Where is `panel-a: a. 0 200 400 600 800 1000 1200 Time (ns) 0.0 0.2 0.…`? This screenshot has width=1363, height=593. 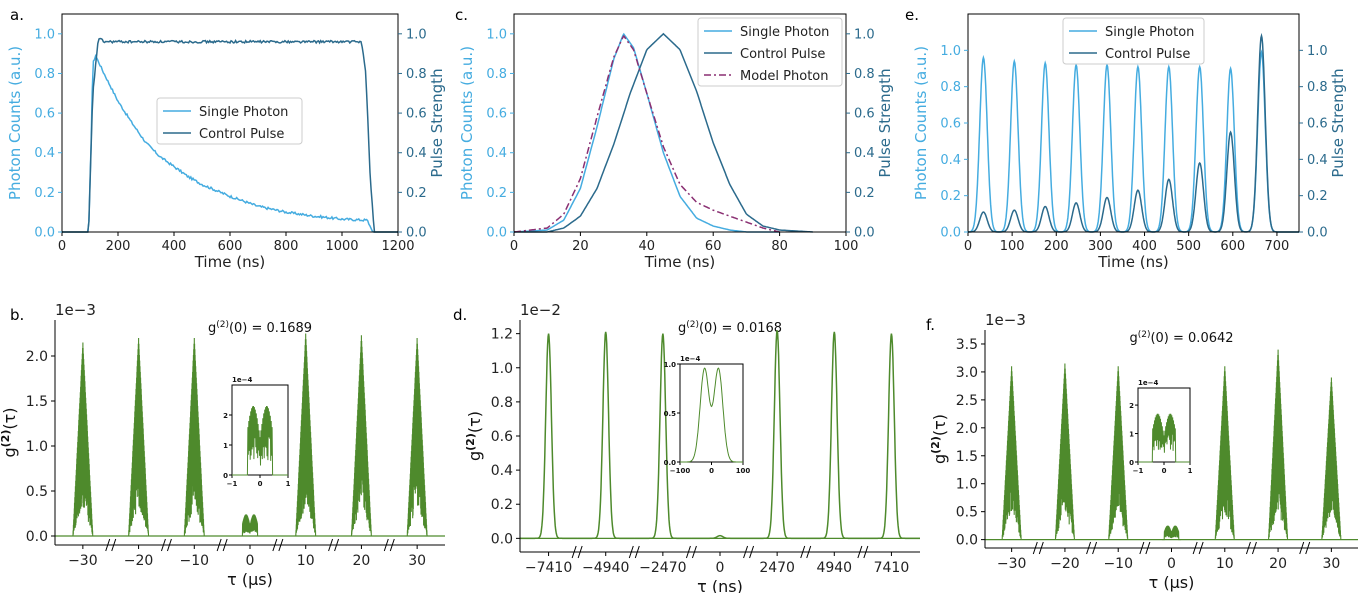 panel-a: a. 0 200 400 600 800 1000 1200 Time (ns) 0.0 0.2 0.… is located at coordinates (226, 138).